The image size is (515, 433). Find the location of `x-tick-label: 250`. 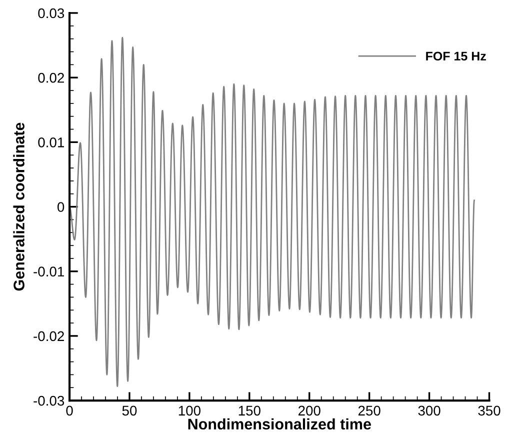

x-tick-label: 250 is located at coordinates (369, 411).